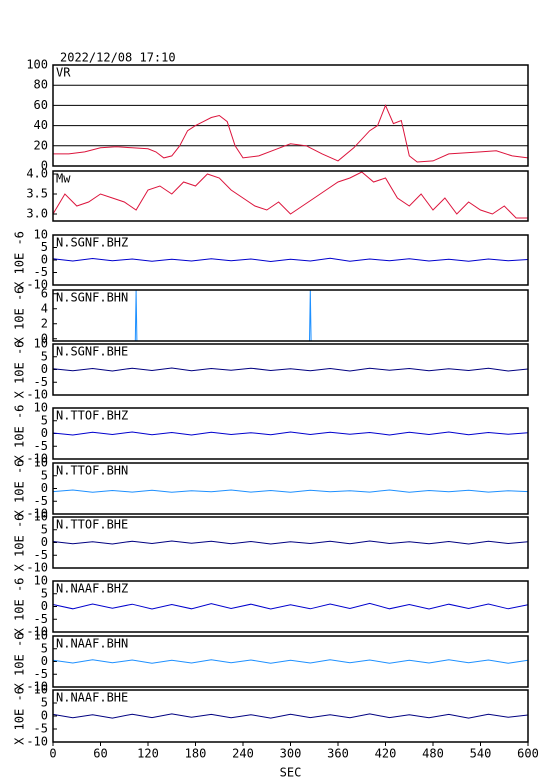 This screenshot has width=554, height=781. I want to click on x-tick-label: 420, so click(386, 754).